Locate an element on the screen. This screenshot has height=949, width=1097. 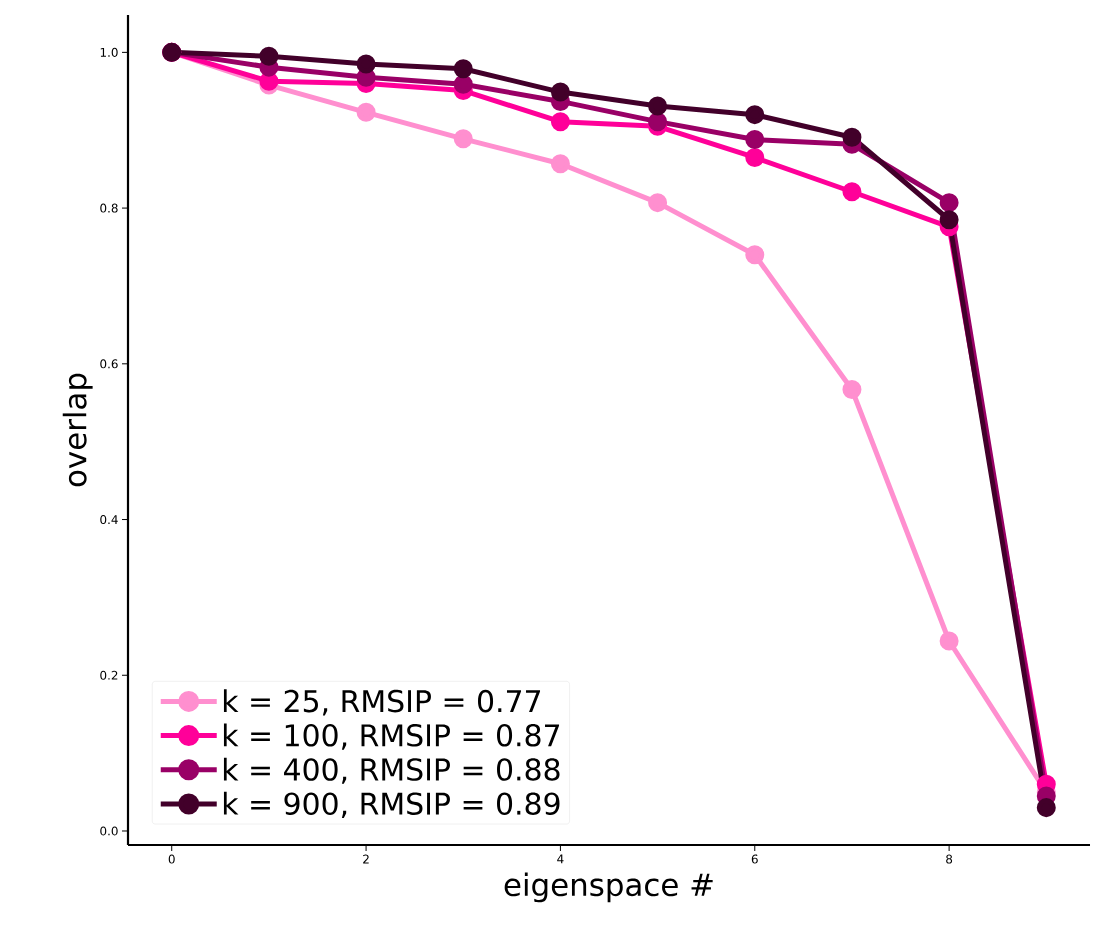
x-tick-label: 2 is located at coordinates (366, 859).